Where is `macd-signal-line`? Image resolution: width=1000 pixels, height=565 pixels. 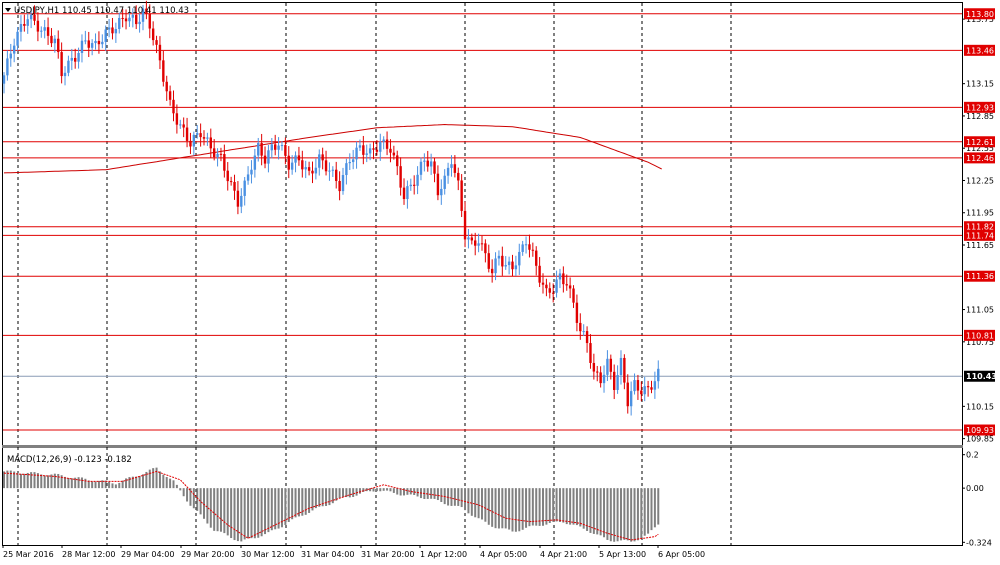 macd-signal-line is located at coordinates (331, 505).